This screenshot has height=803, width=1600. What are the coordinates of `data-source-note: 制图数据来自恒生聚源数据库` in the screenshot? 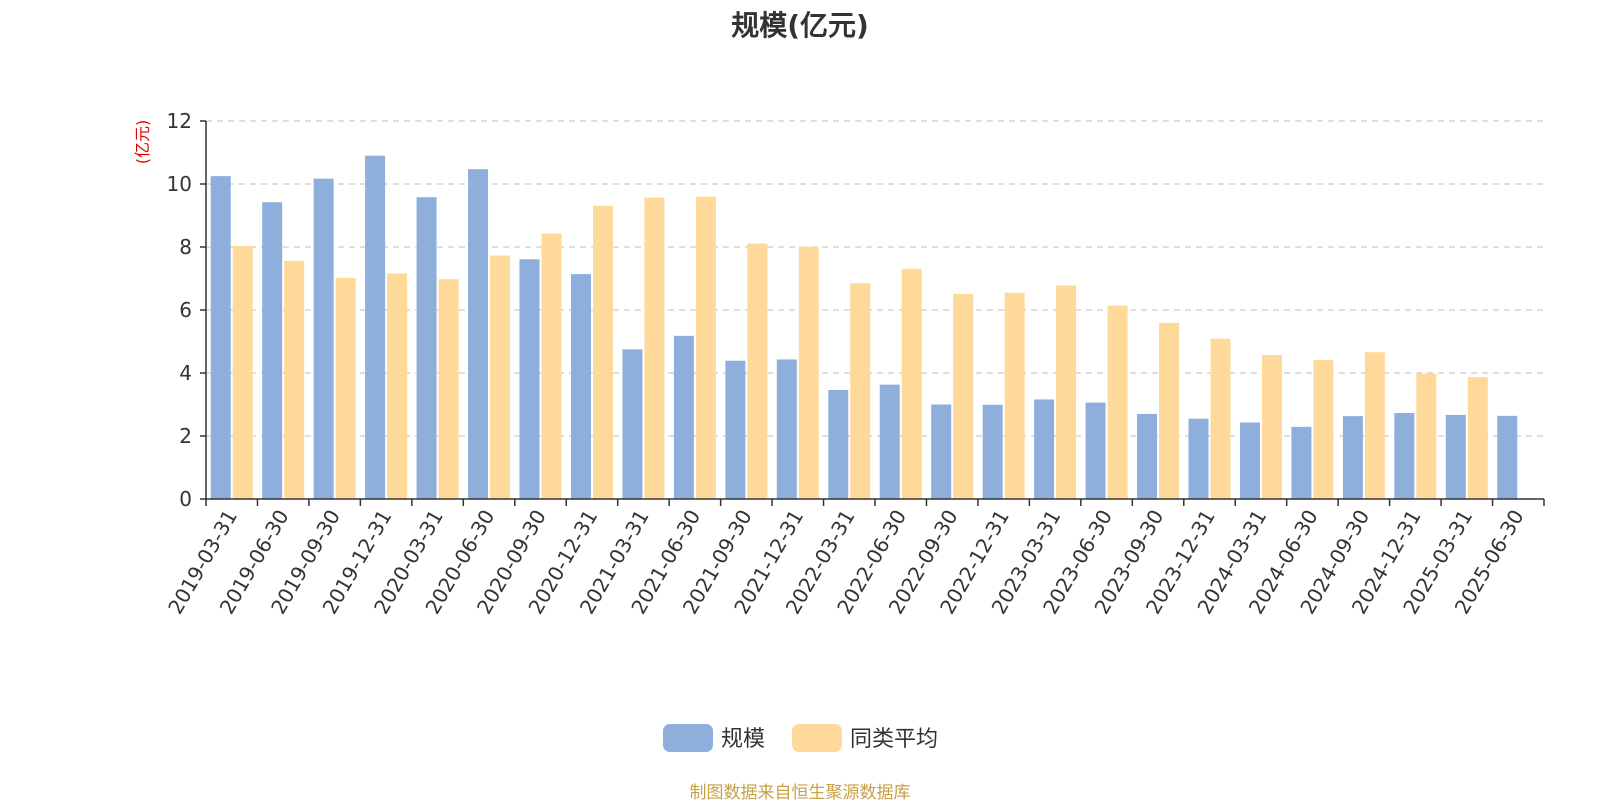 It's located at (800, 793).